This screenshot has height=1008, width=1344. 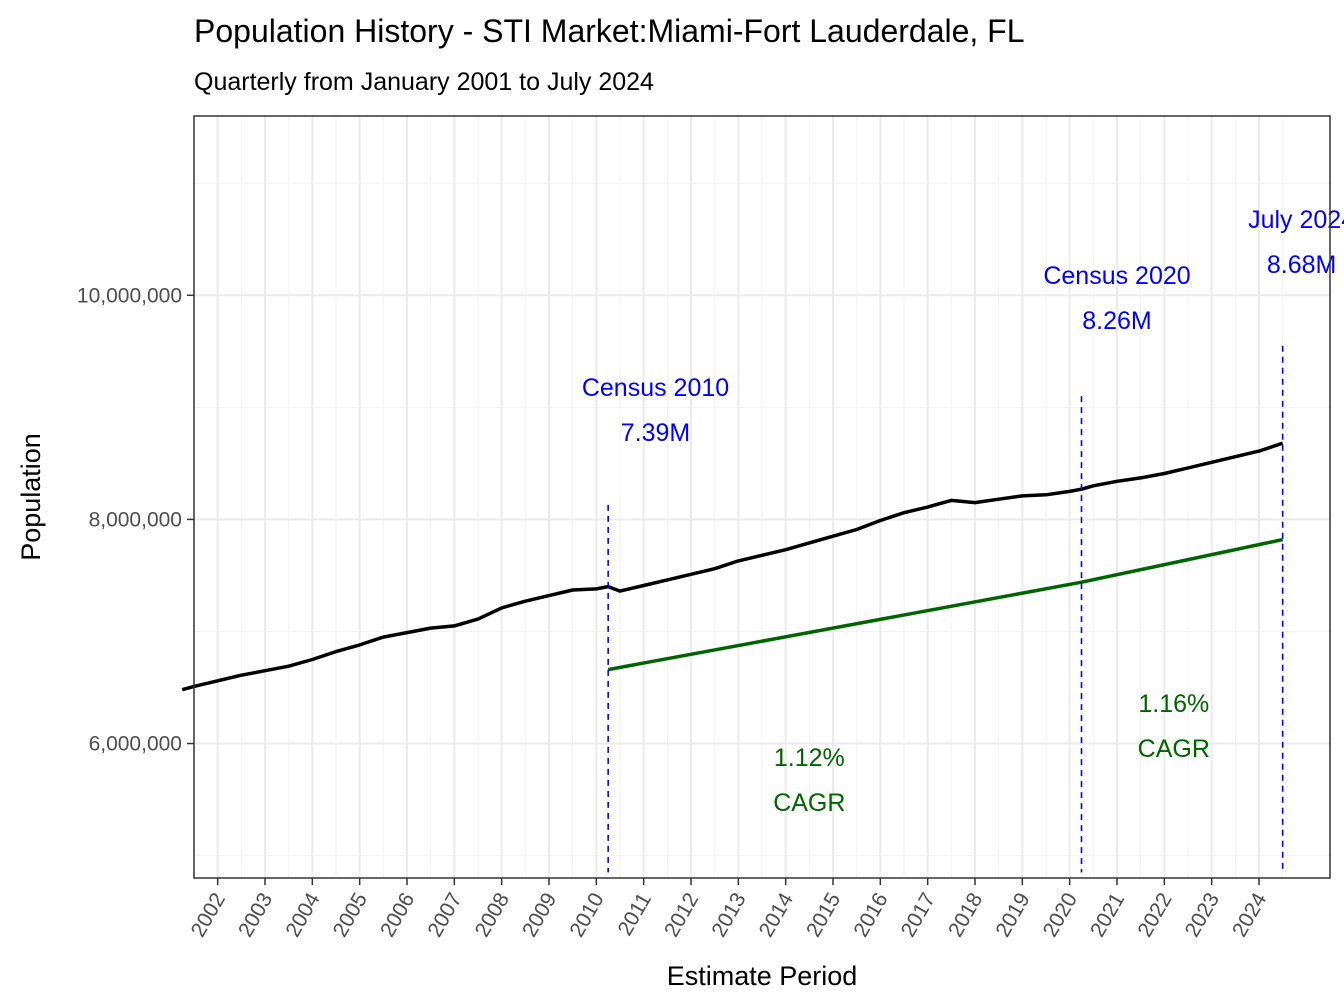 What do you see at coordinates (255, 915) in the screenshot?
I see `x-tick-label: 2003` at bounding box center [255, 915].